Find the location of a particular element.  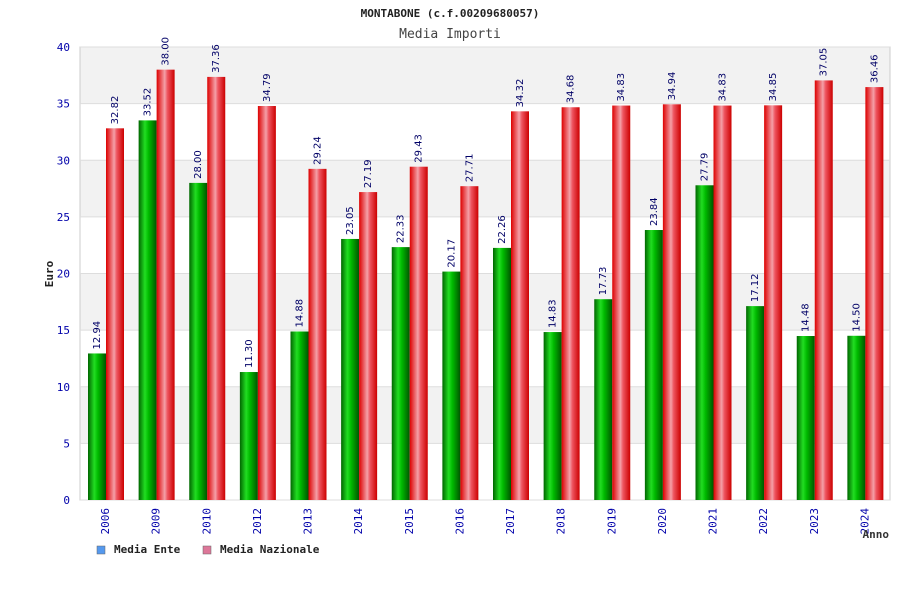

legend: Media Ente Media Nazionale is located at coordinates (208, 549).